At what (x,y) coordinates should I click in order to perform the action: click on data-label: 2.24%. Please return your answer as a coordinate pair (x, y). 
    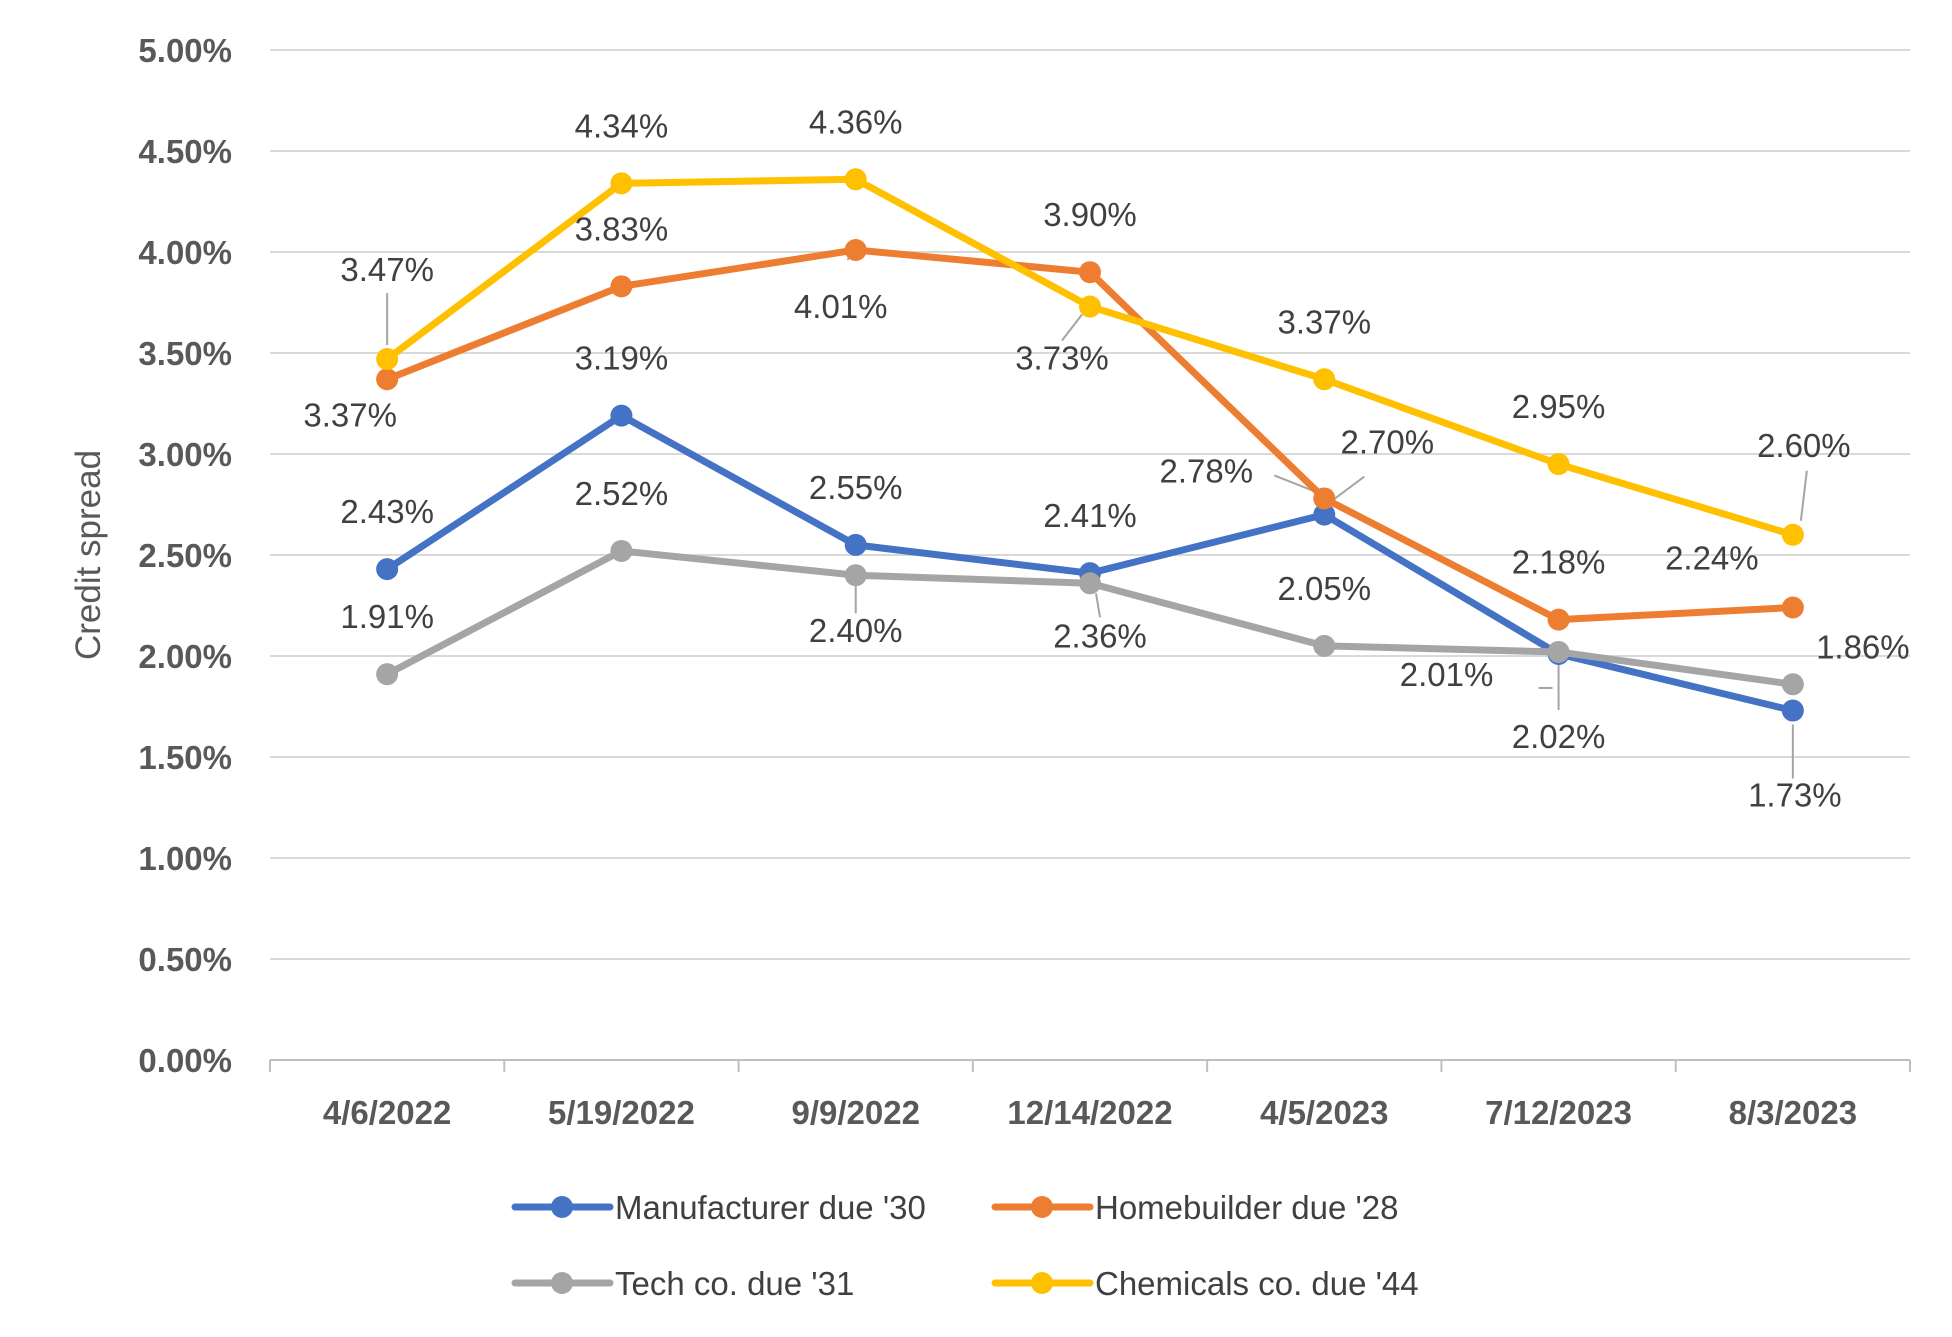
    Looking at the image, I should click on (1712, 558).